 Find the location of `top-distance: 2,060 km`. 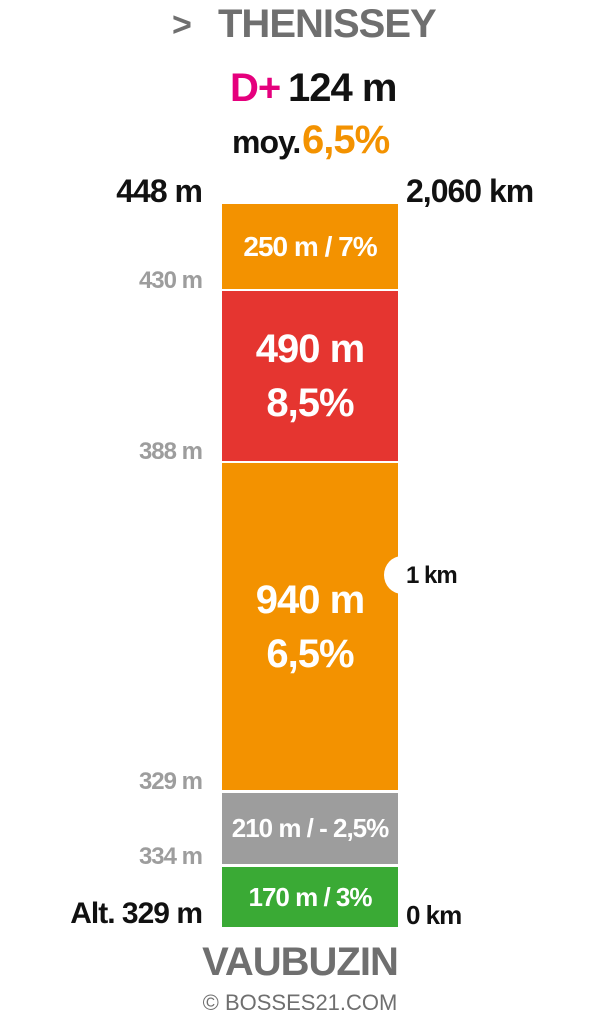

top-distance: 2,060 km is located at coordinates (470, 191).